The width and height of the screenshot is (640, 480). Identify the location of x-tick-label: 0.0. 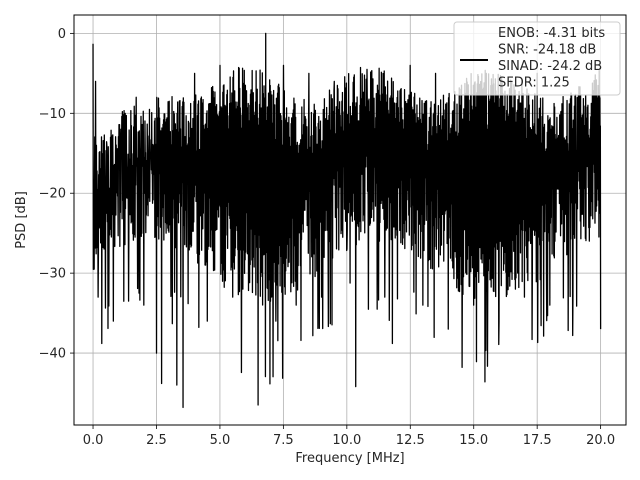
(93, 440).